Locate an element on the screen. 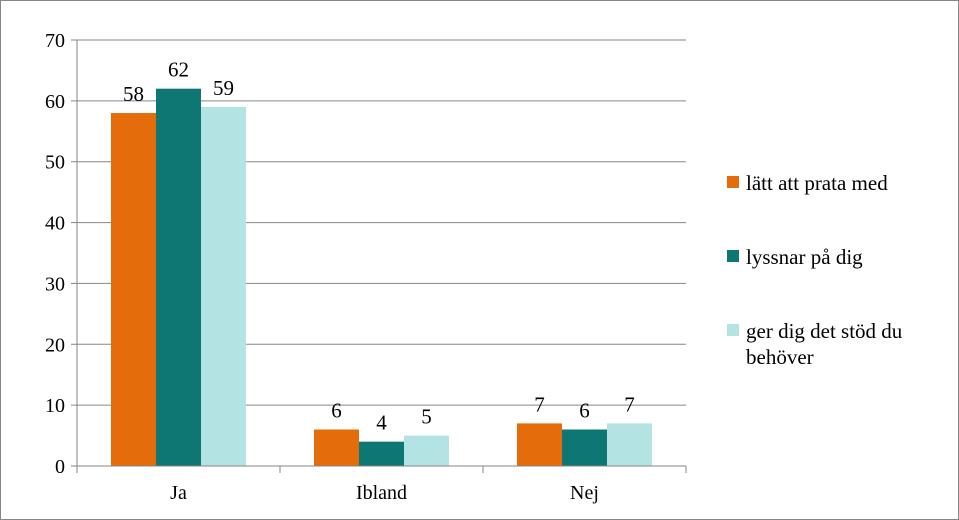 The image size is (959, 520). y-tick-label: 10 is located at coordinates (55, 406).